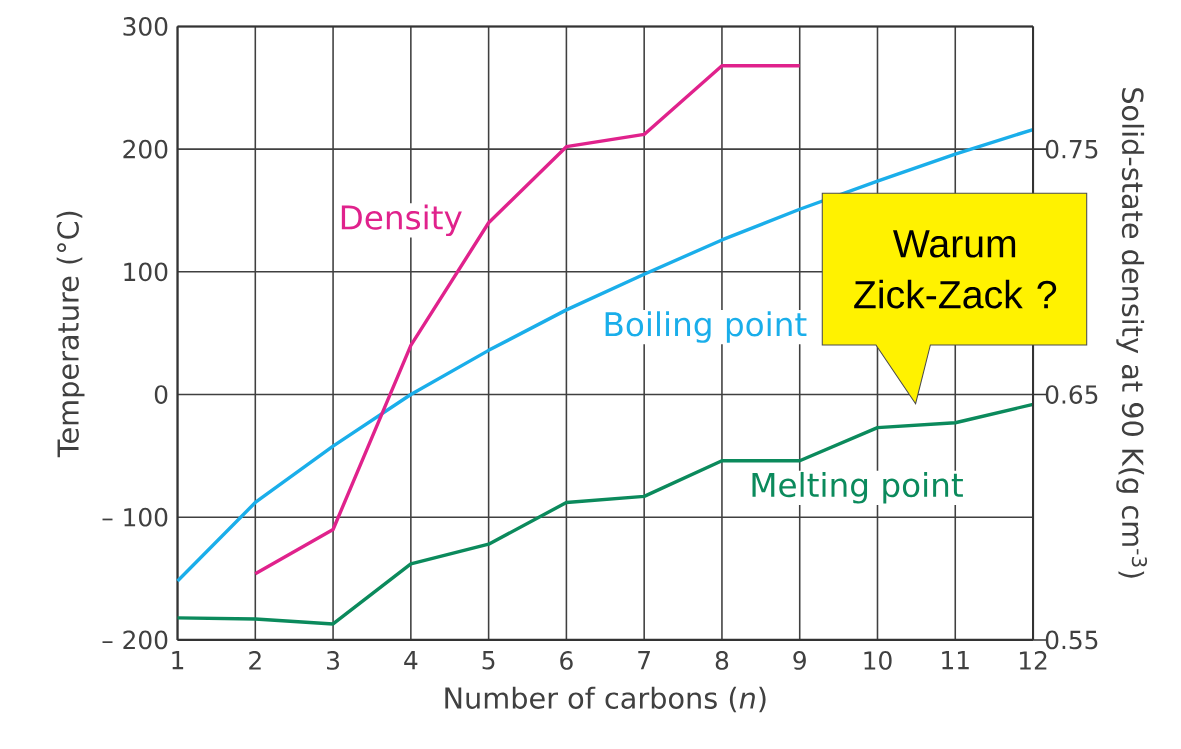 This screenshot has height=749, width=1181. What do you see at coordinates (135, 640) in the screenshot?
I see `y-tick-label: – 200` at bounding box center [135, 640].